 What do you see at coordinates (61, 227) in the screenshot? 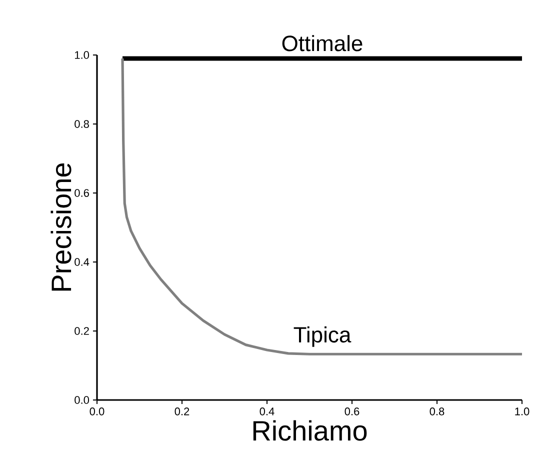
I see `y-axis-title: Precisione` at bounding box center [61, 227].